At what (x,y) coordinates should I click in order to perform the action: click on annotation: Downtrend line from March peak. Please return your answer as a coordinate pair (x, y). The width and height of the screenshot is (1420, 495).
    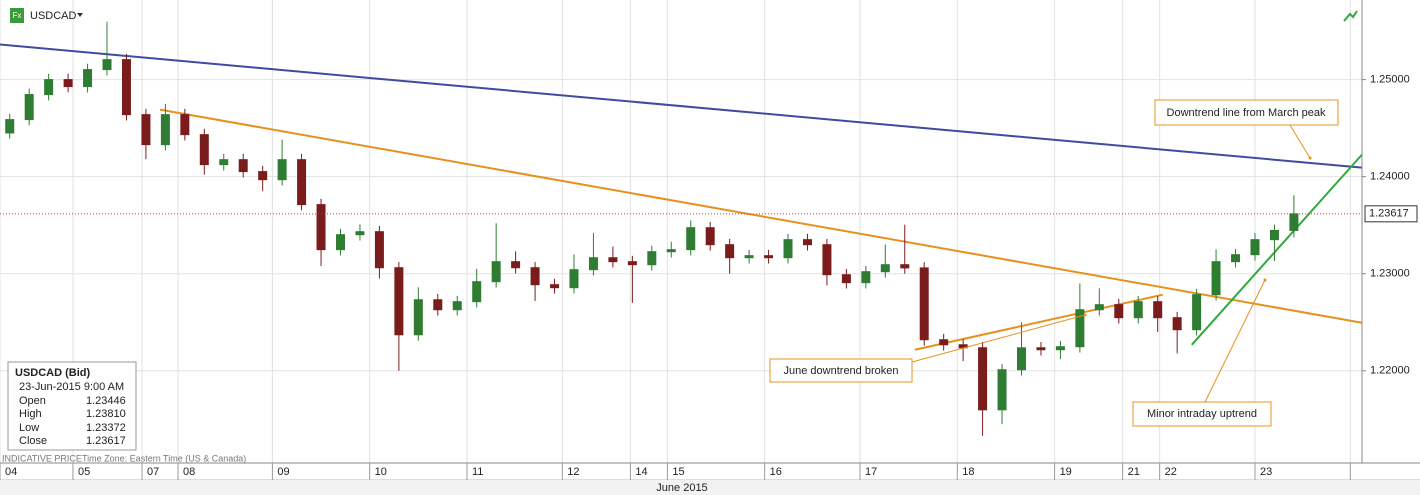
    Looking at the image, I should click on (1246, 129).